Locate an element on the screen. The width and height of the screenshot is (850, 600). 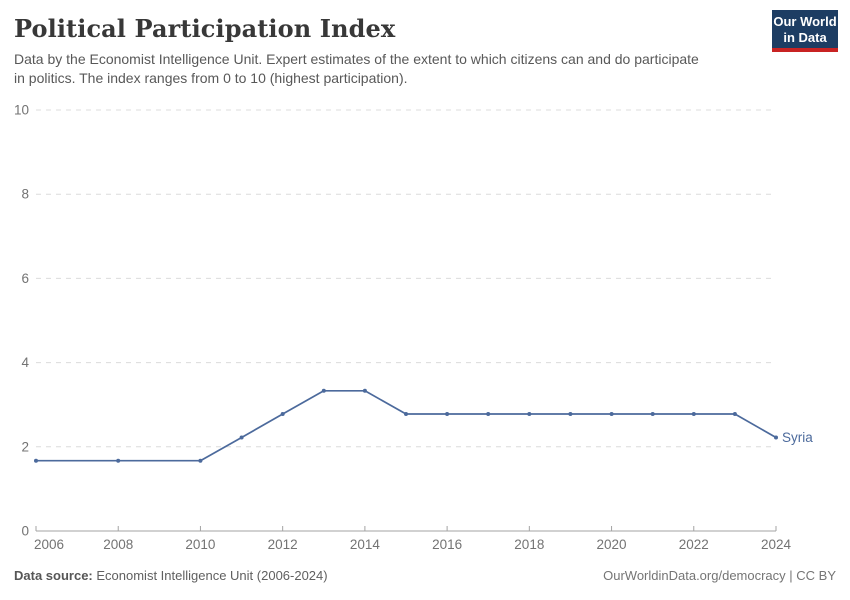
y-tick-label: 4 is located at coordinates (25, 362).